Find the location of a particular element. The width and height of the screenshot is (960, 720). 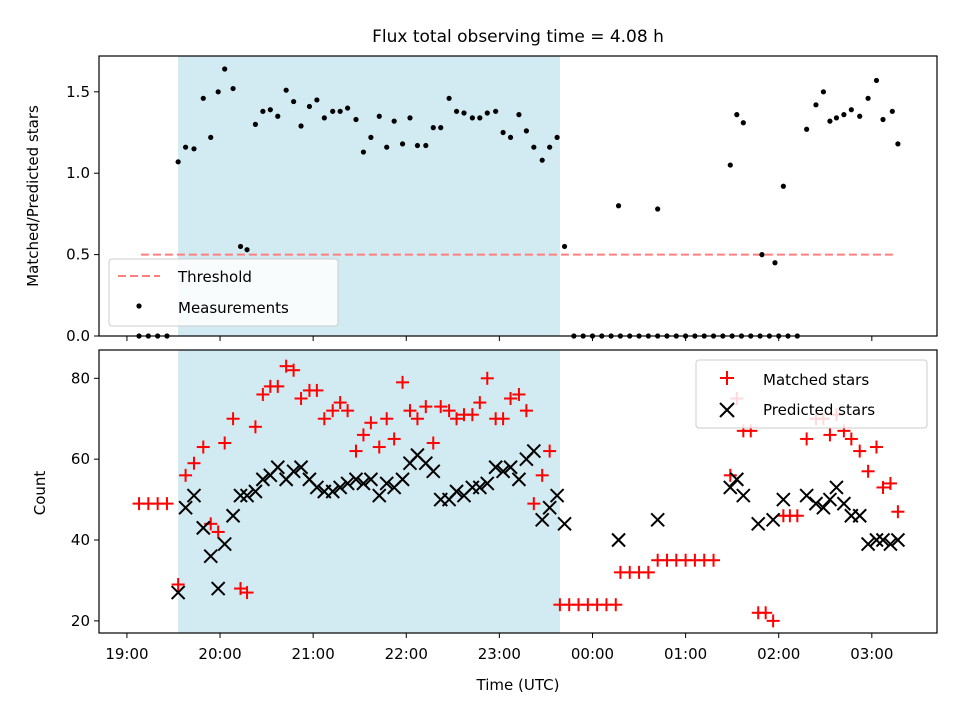

legend-matched-label: Matched stars is located at coordinates (816, 380).